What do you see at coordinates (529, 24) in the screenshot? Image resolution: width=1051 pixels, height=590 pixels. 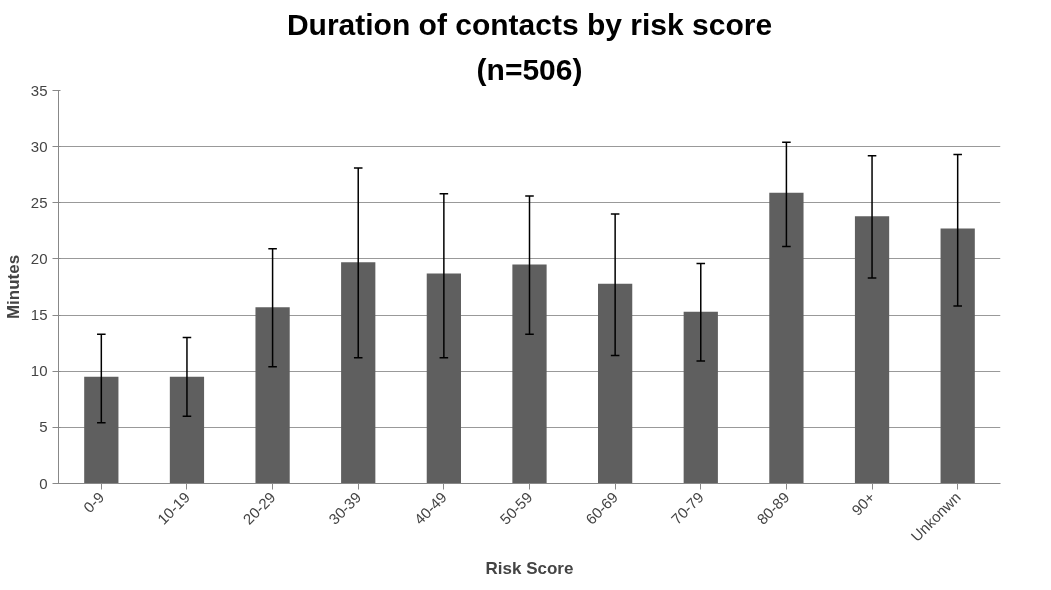 I see `chart-title: Duration of contacts by risk score` at bounding box center [529, 24].